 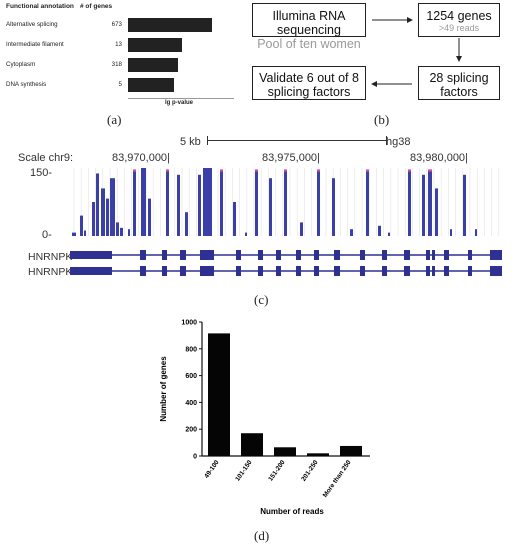 I want to click on genes-count: 1254 genes, so click(x=459, y=16).